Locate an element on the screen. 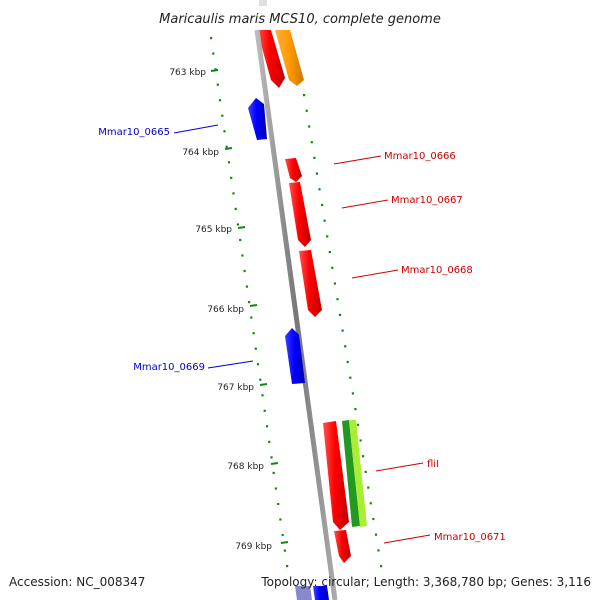 This screenshot has width=600, height=600. gene-label-mmar10-0666: Mmar10_0666 is located at coordinates (420, 156).